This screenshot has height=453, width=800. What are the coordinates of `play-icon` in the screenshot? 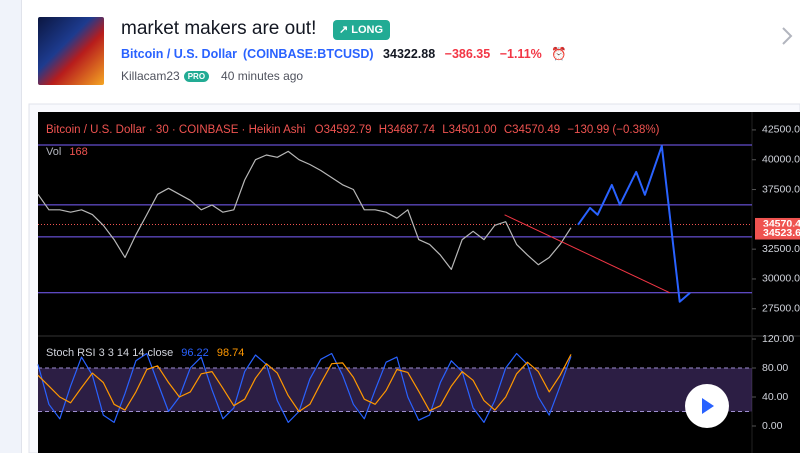 It's located at (708, 406).